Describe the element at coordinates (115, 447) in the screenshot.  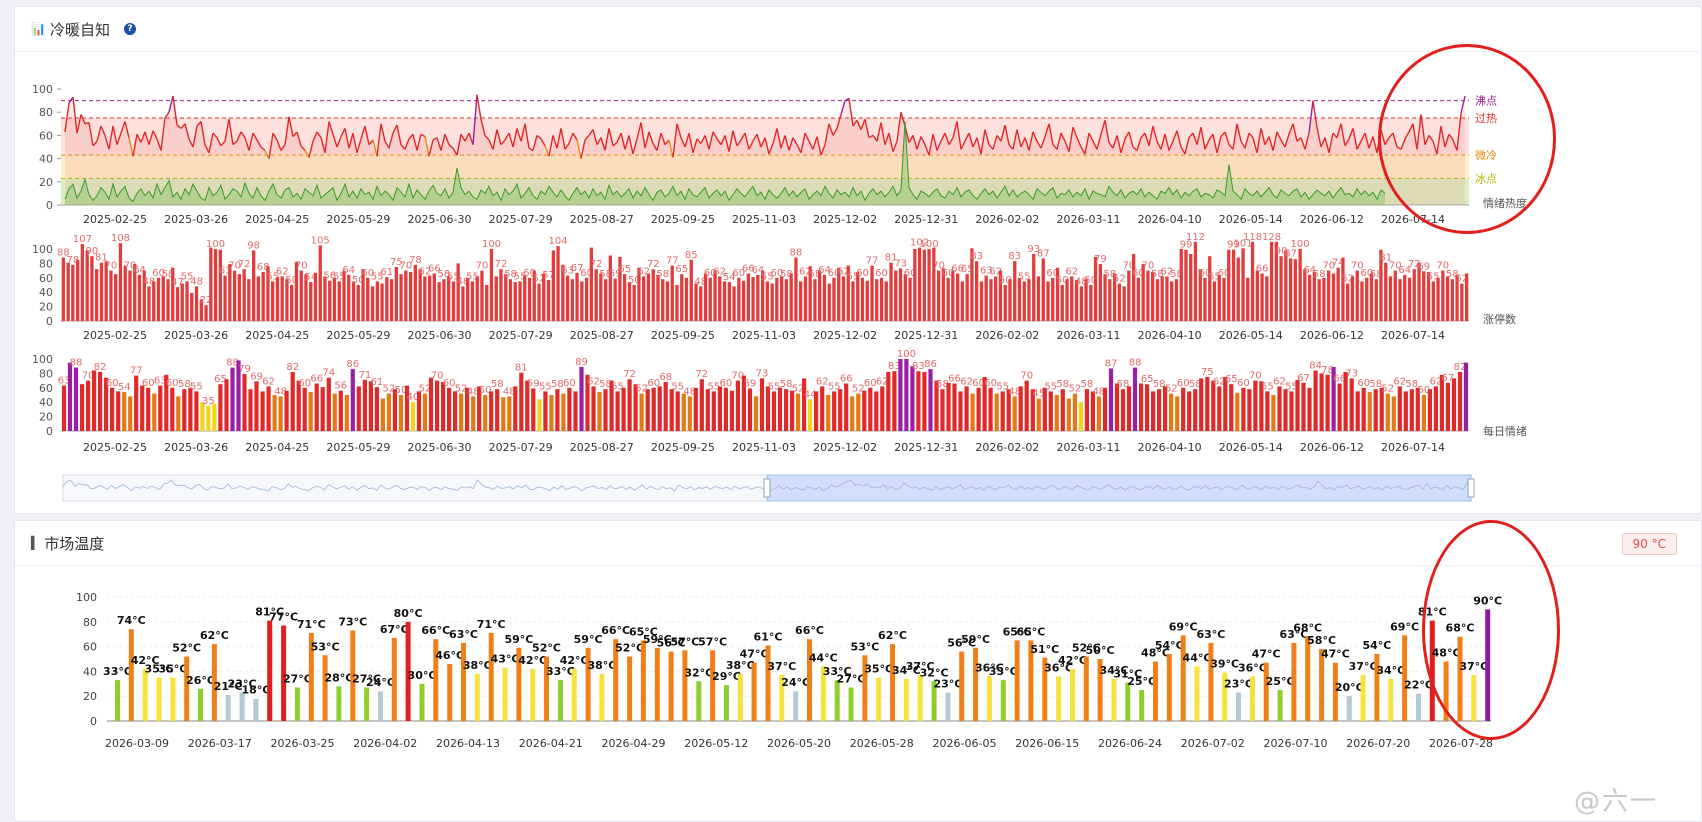
I see `x-tick-label: 2025-02-25` at that location.